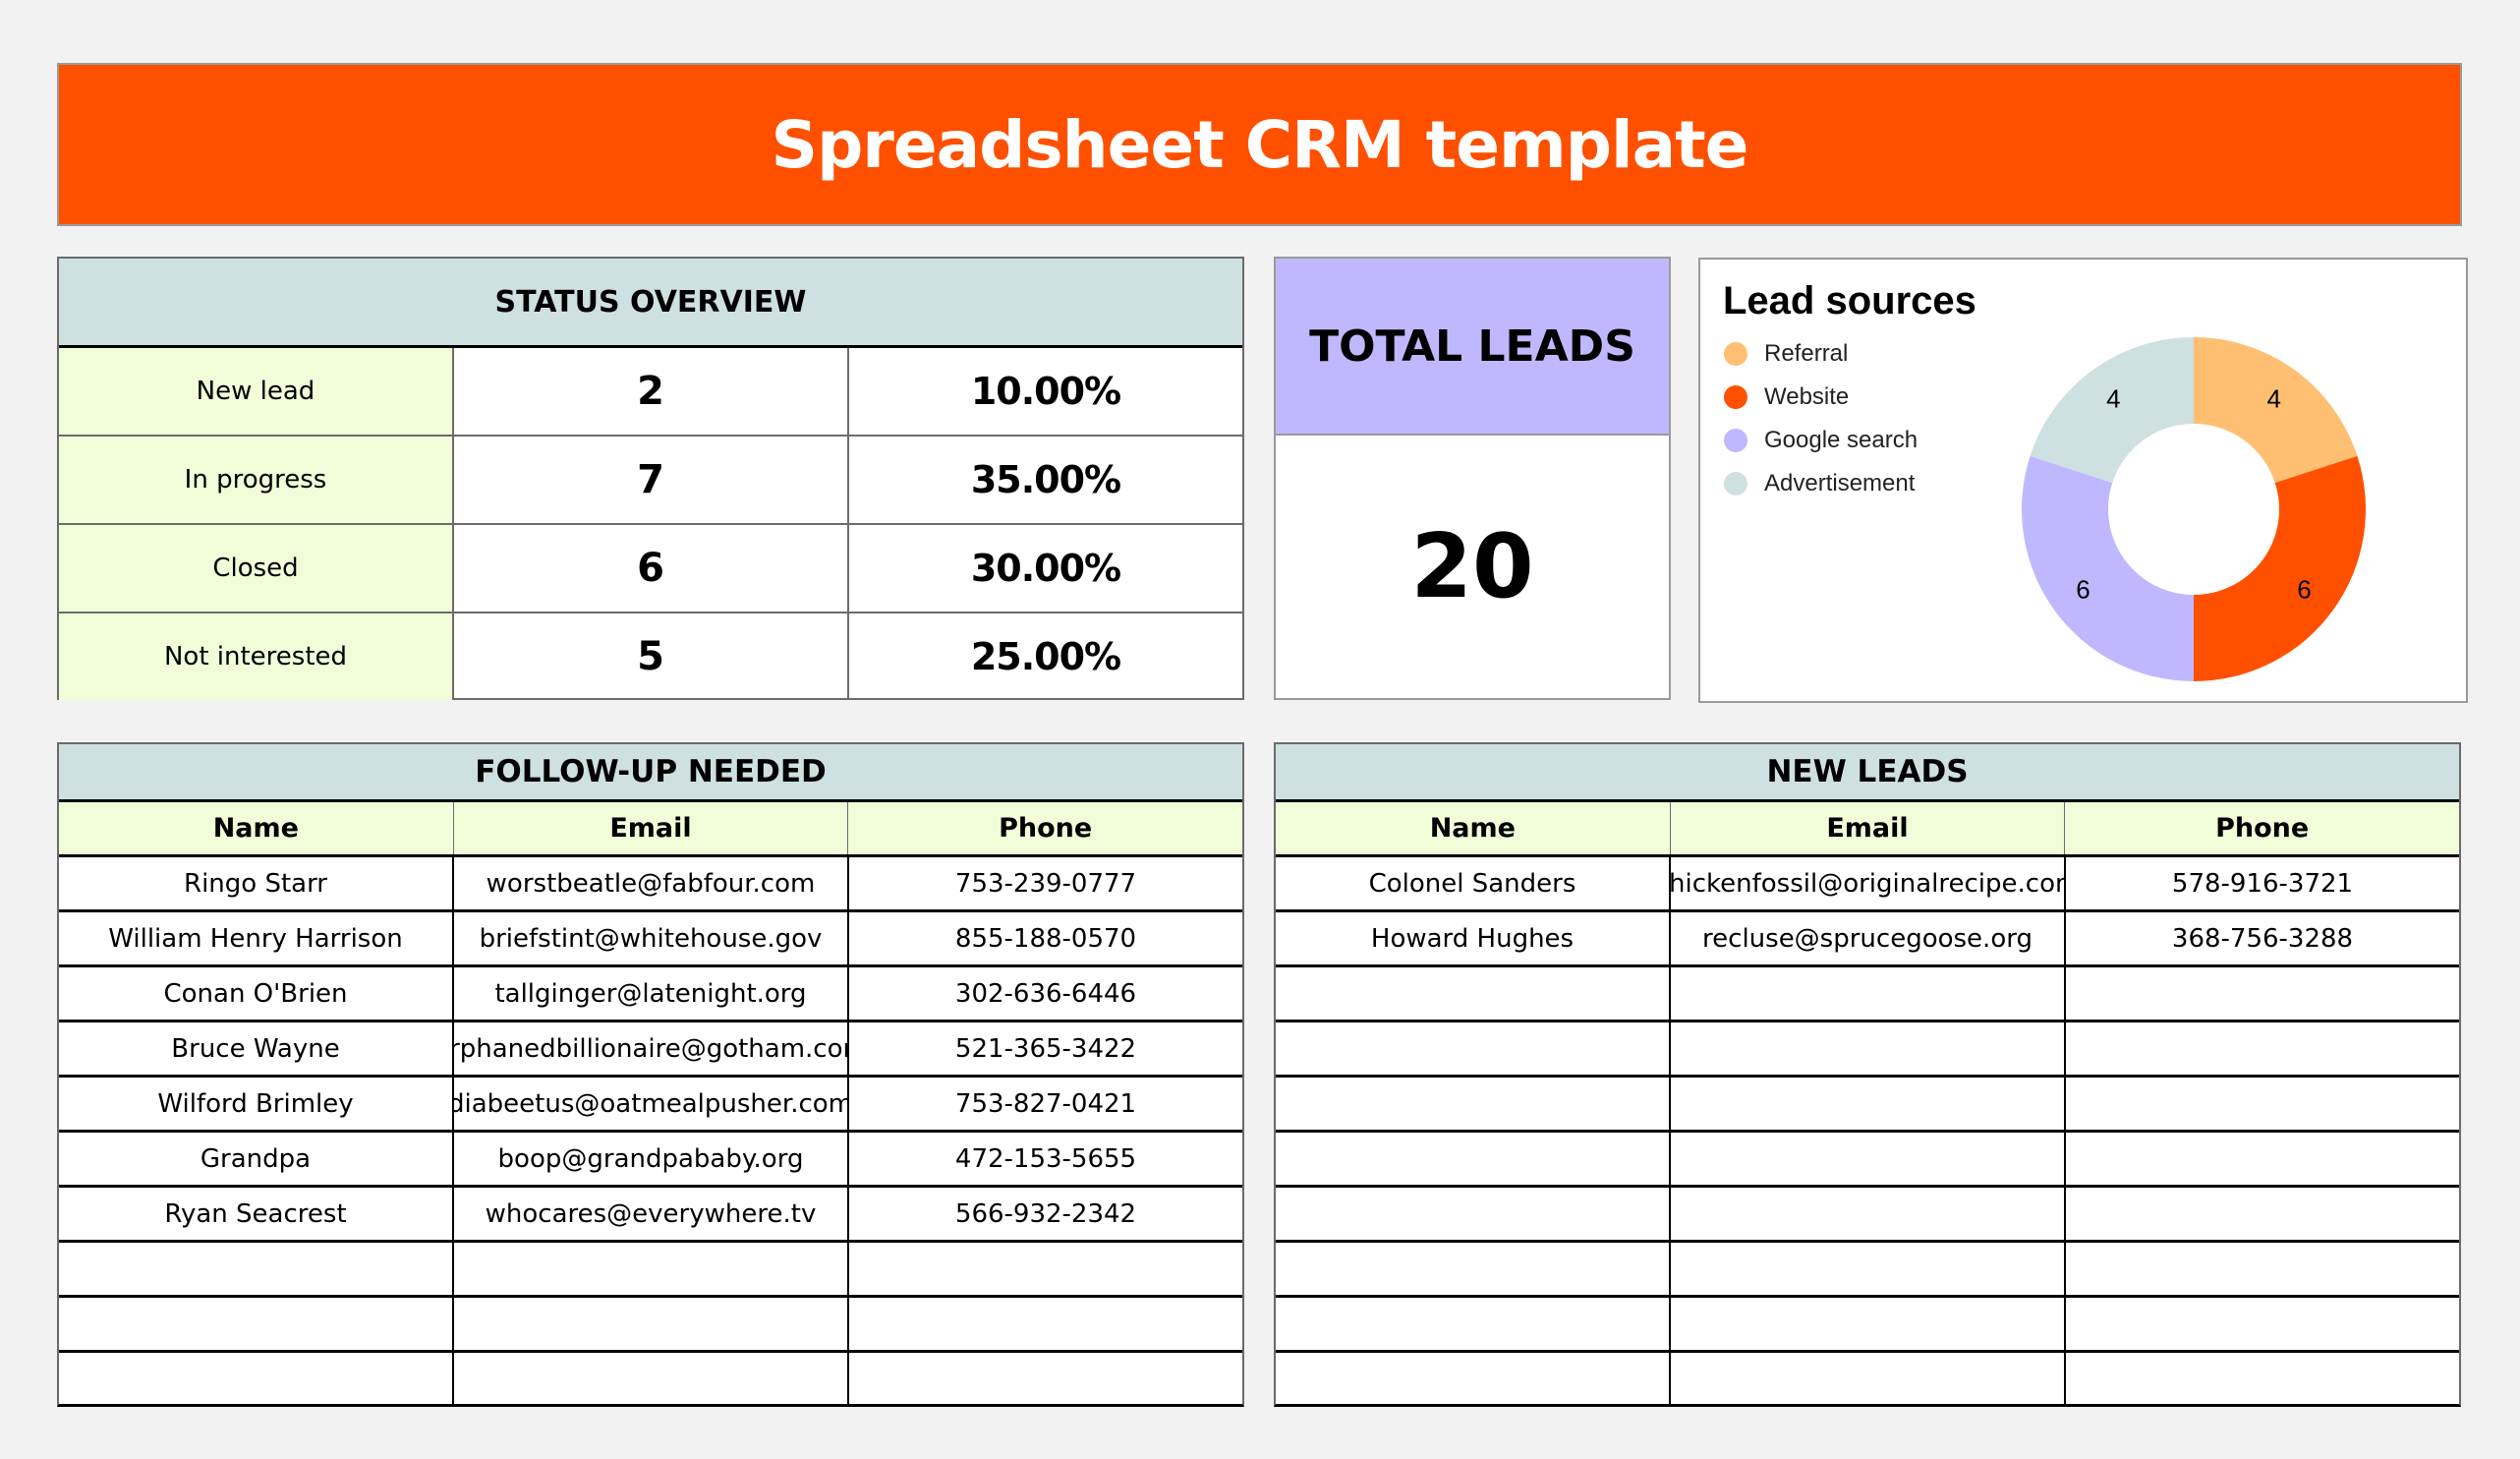 The height and width of the screenshot is (1459, 2520). I want to click on legend-dot-icon, so click(1735, 440).